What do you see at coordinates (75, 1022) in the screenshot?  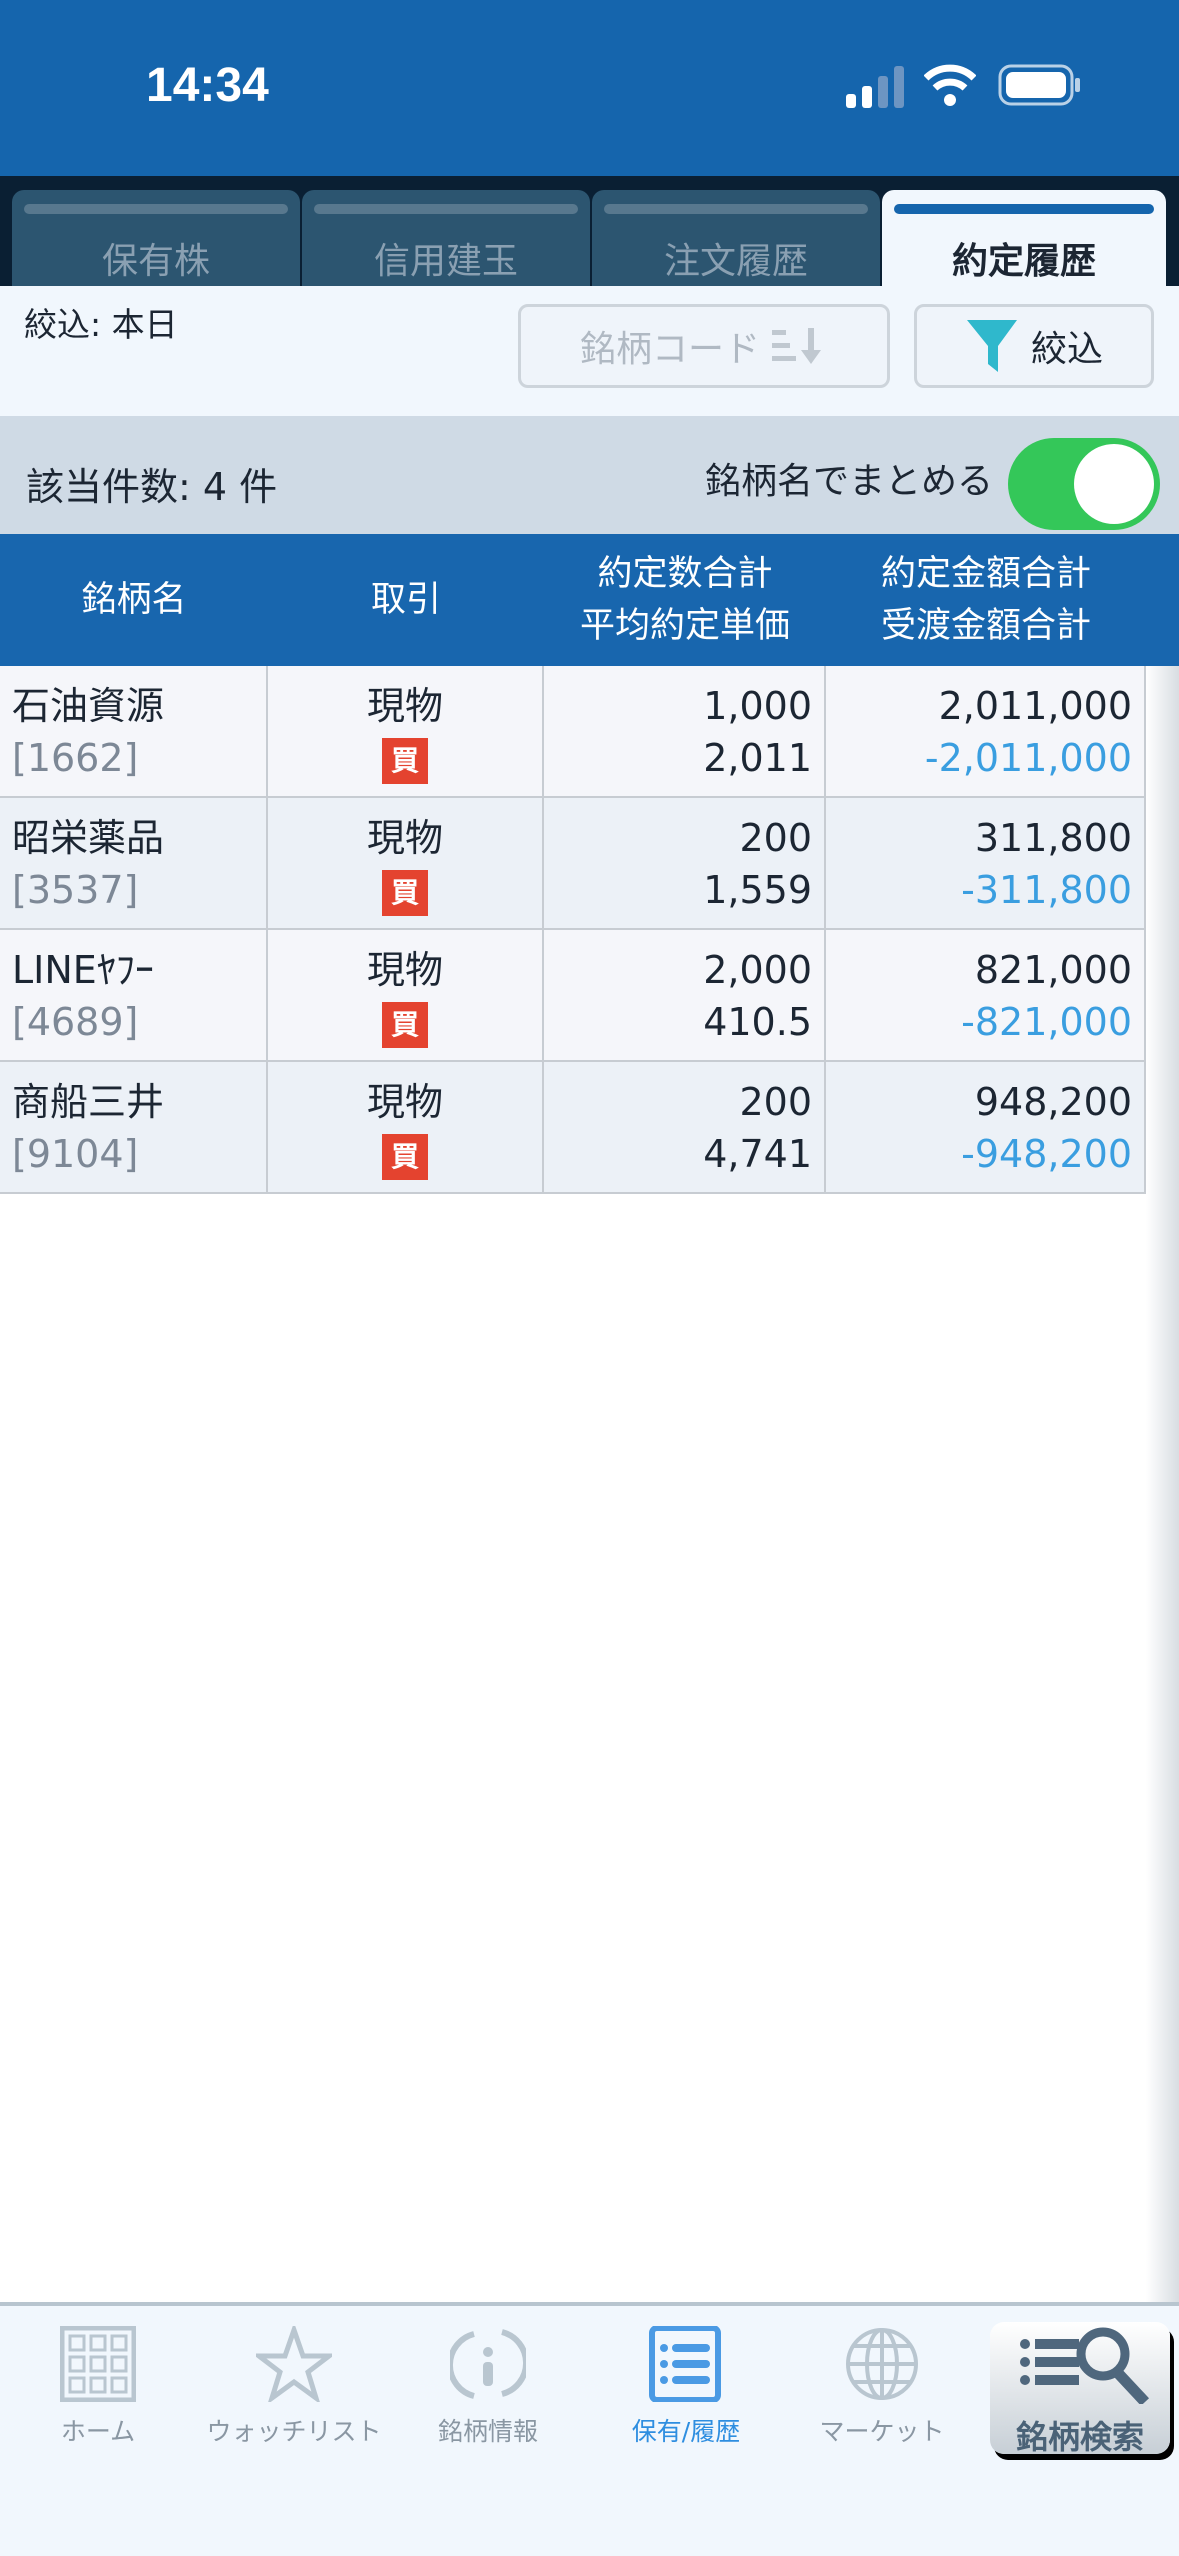 I see `stock-code: [4689]` at bounding box center [75, 1022].